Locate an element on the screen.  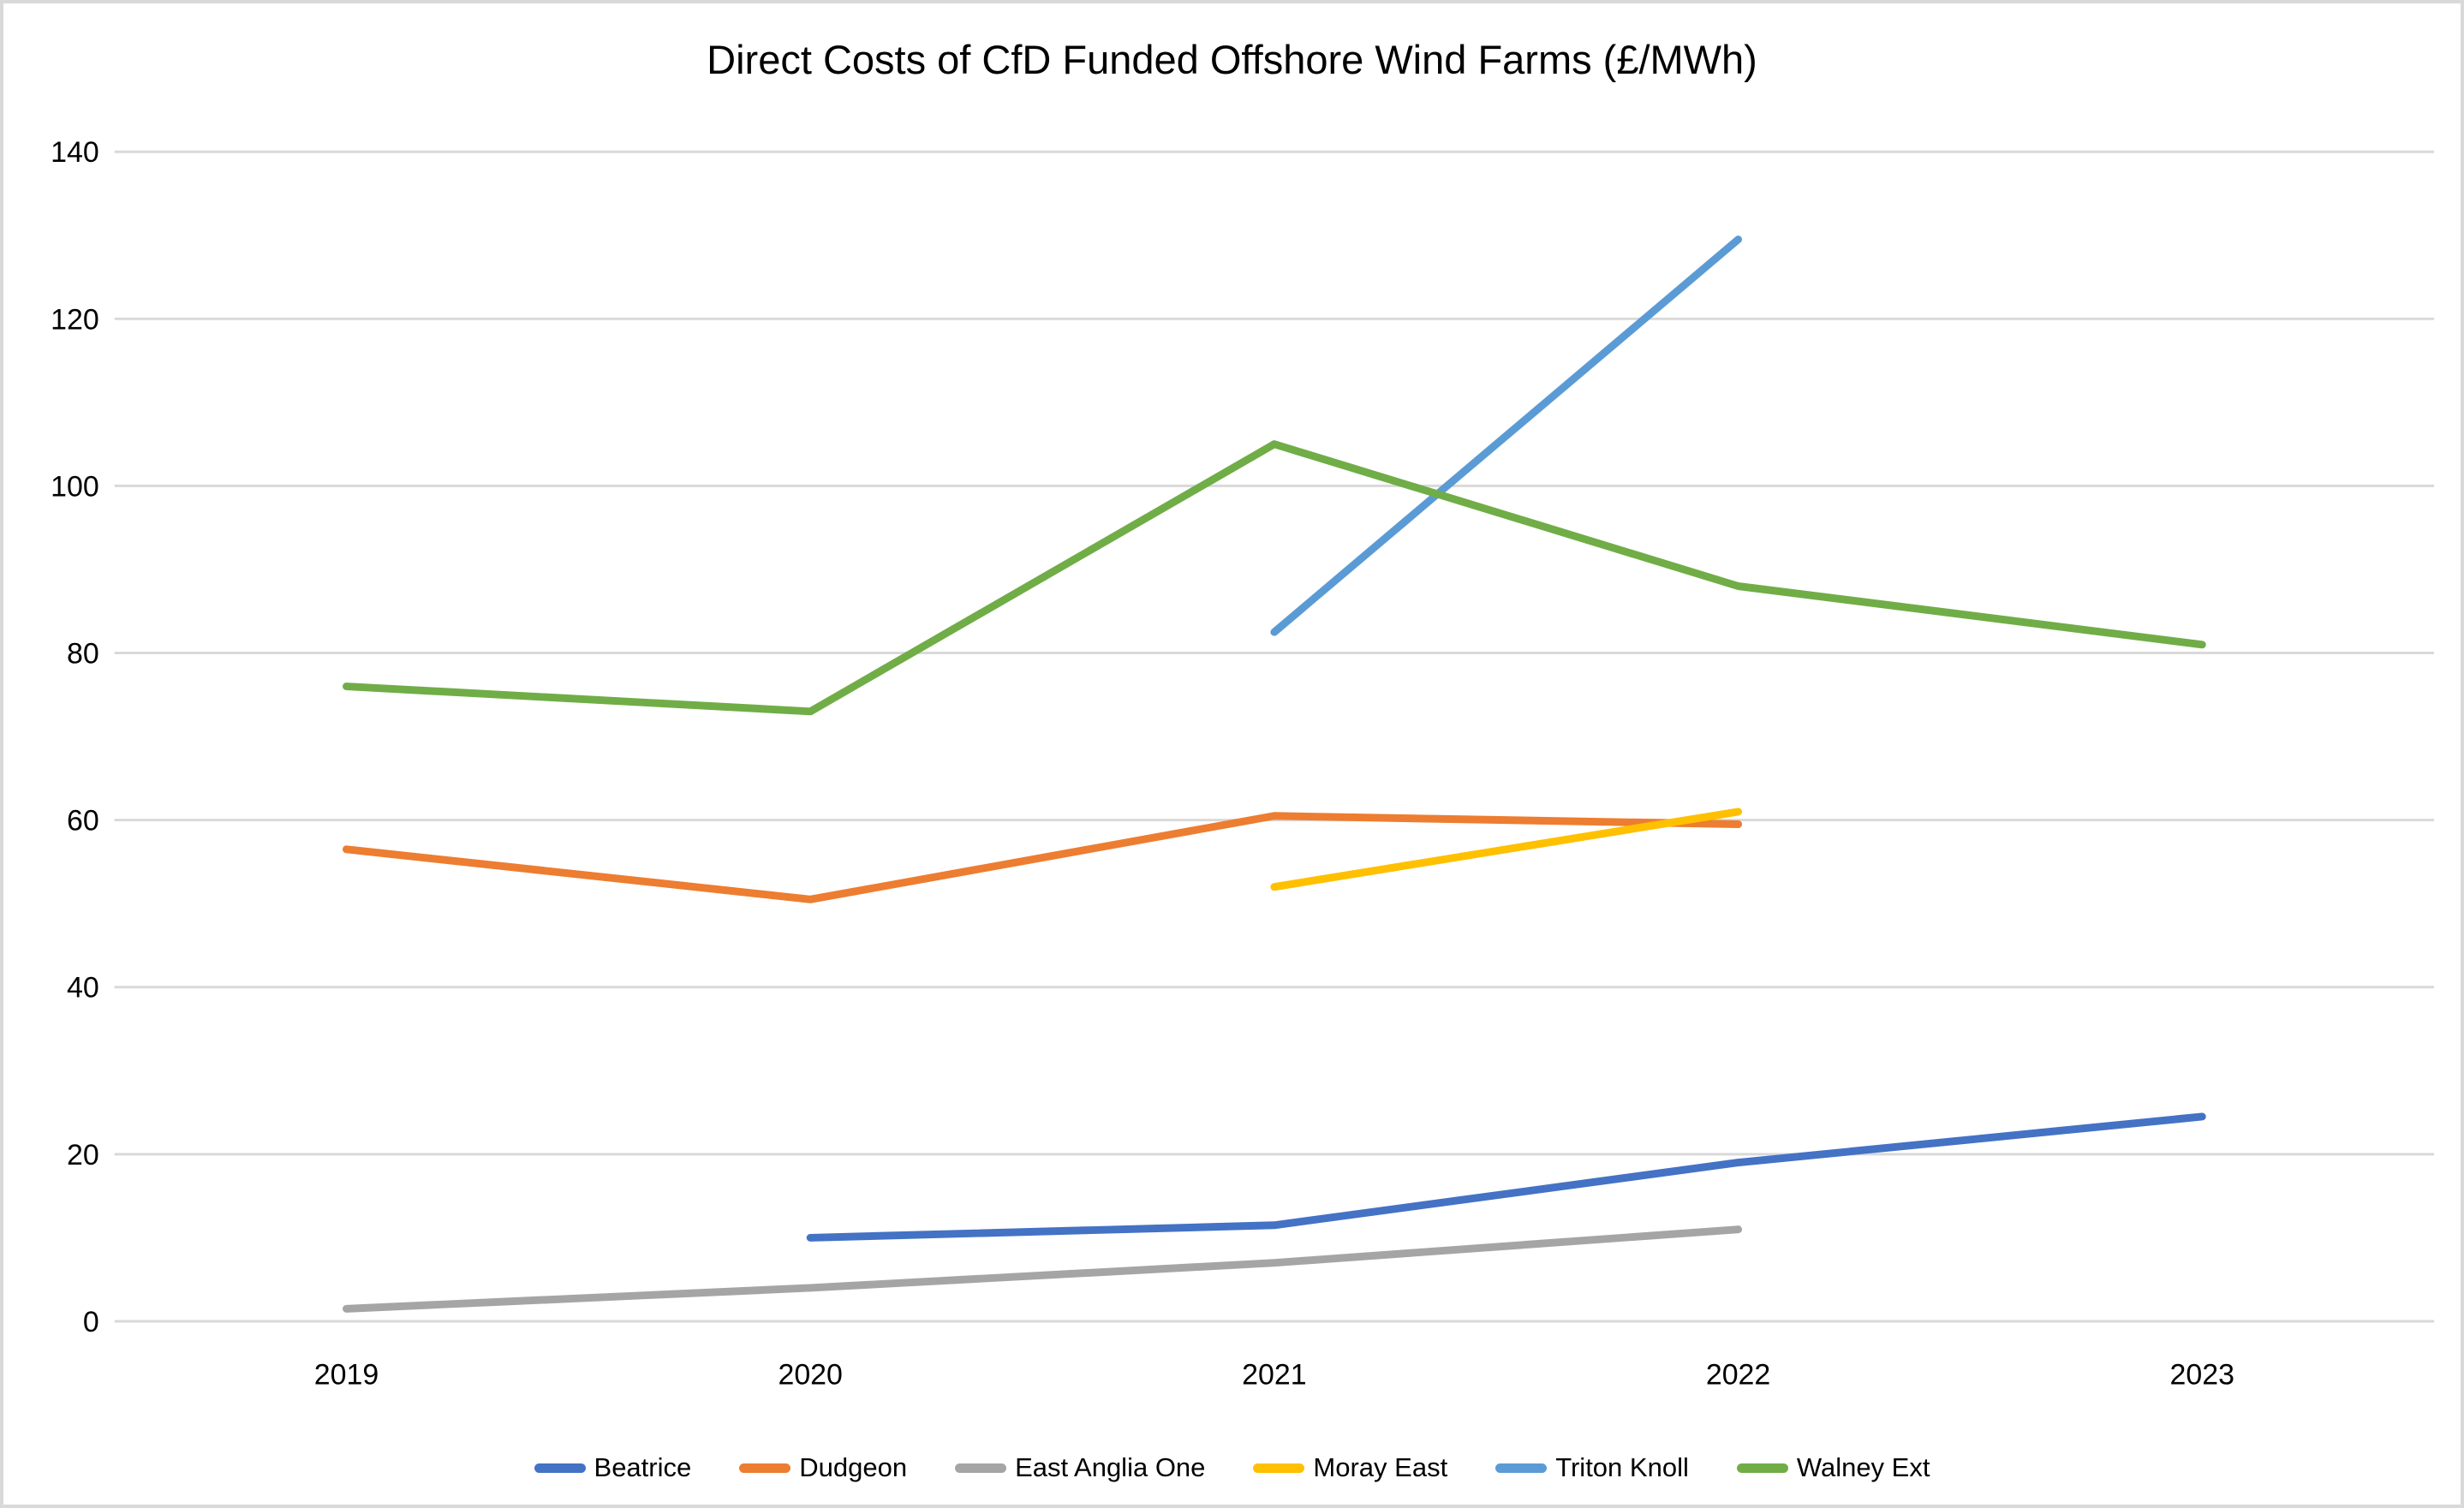
legend-item-east-anglia-one: East Anglia One is located at coordinates (1080, 1467).